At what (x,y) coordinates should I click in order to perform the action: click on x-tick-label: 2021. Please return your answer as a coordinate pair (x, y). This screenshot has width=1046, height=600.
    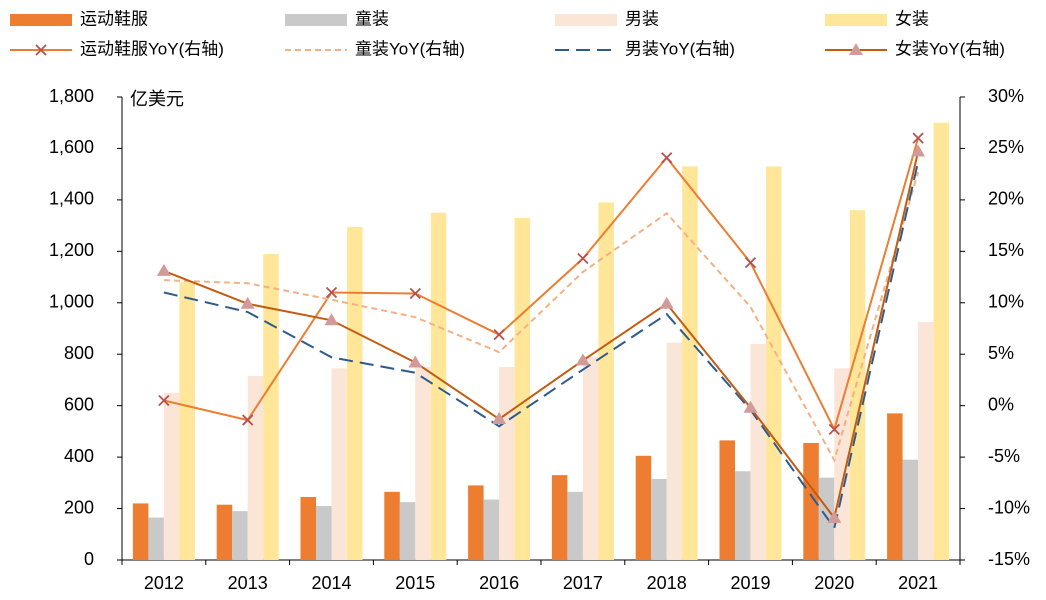
    Looking at the image, I should click on (918, 583).